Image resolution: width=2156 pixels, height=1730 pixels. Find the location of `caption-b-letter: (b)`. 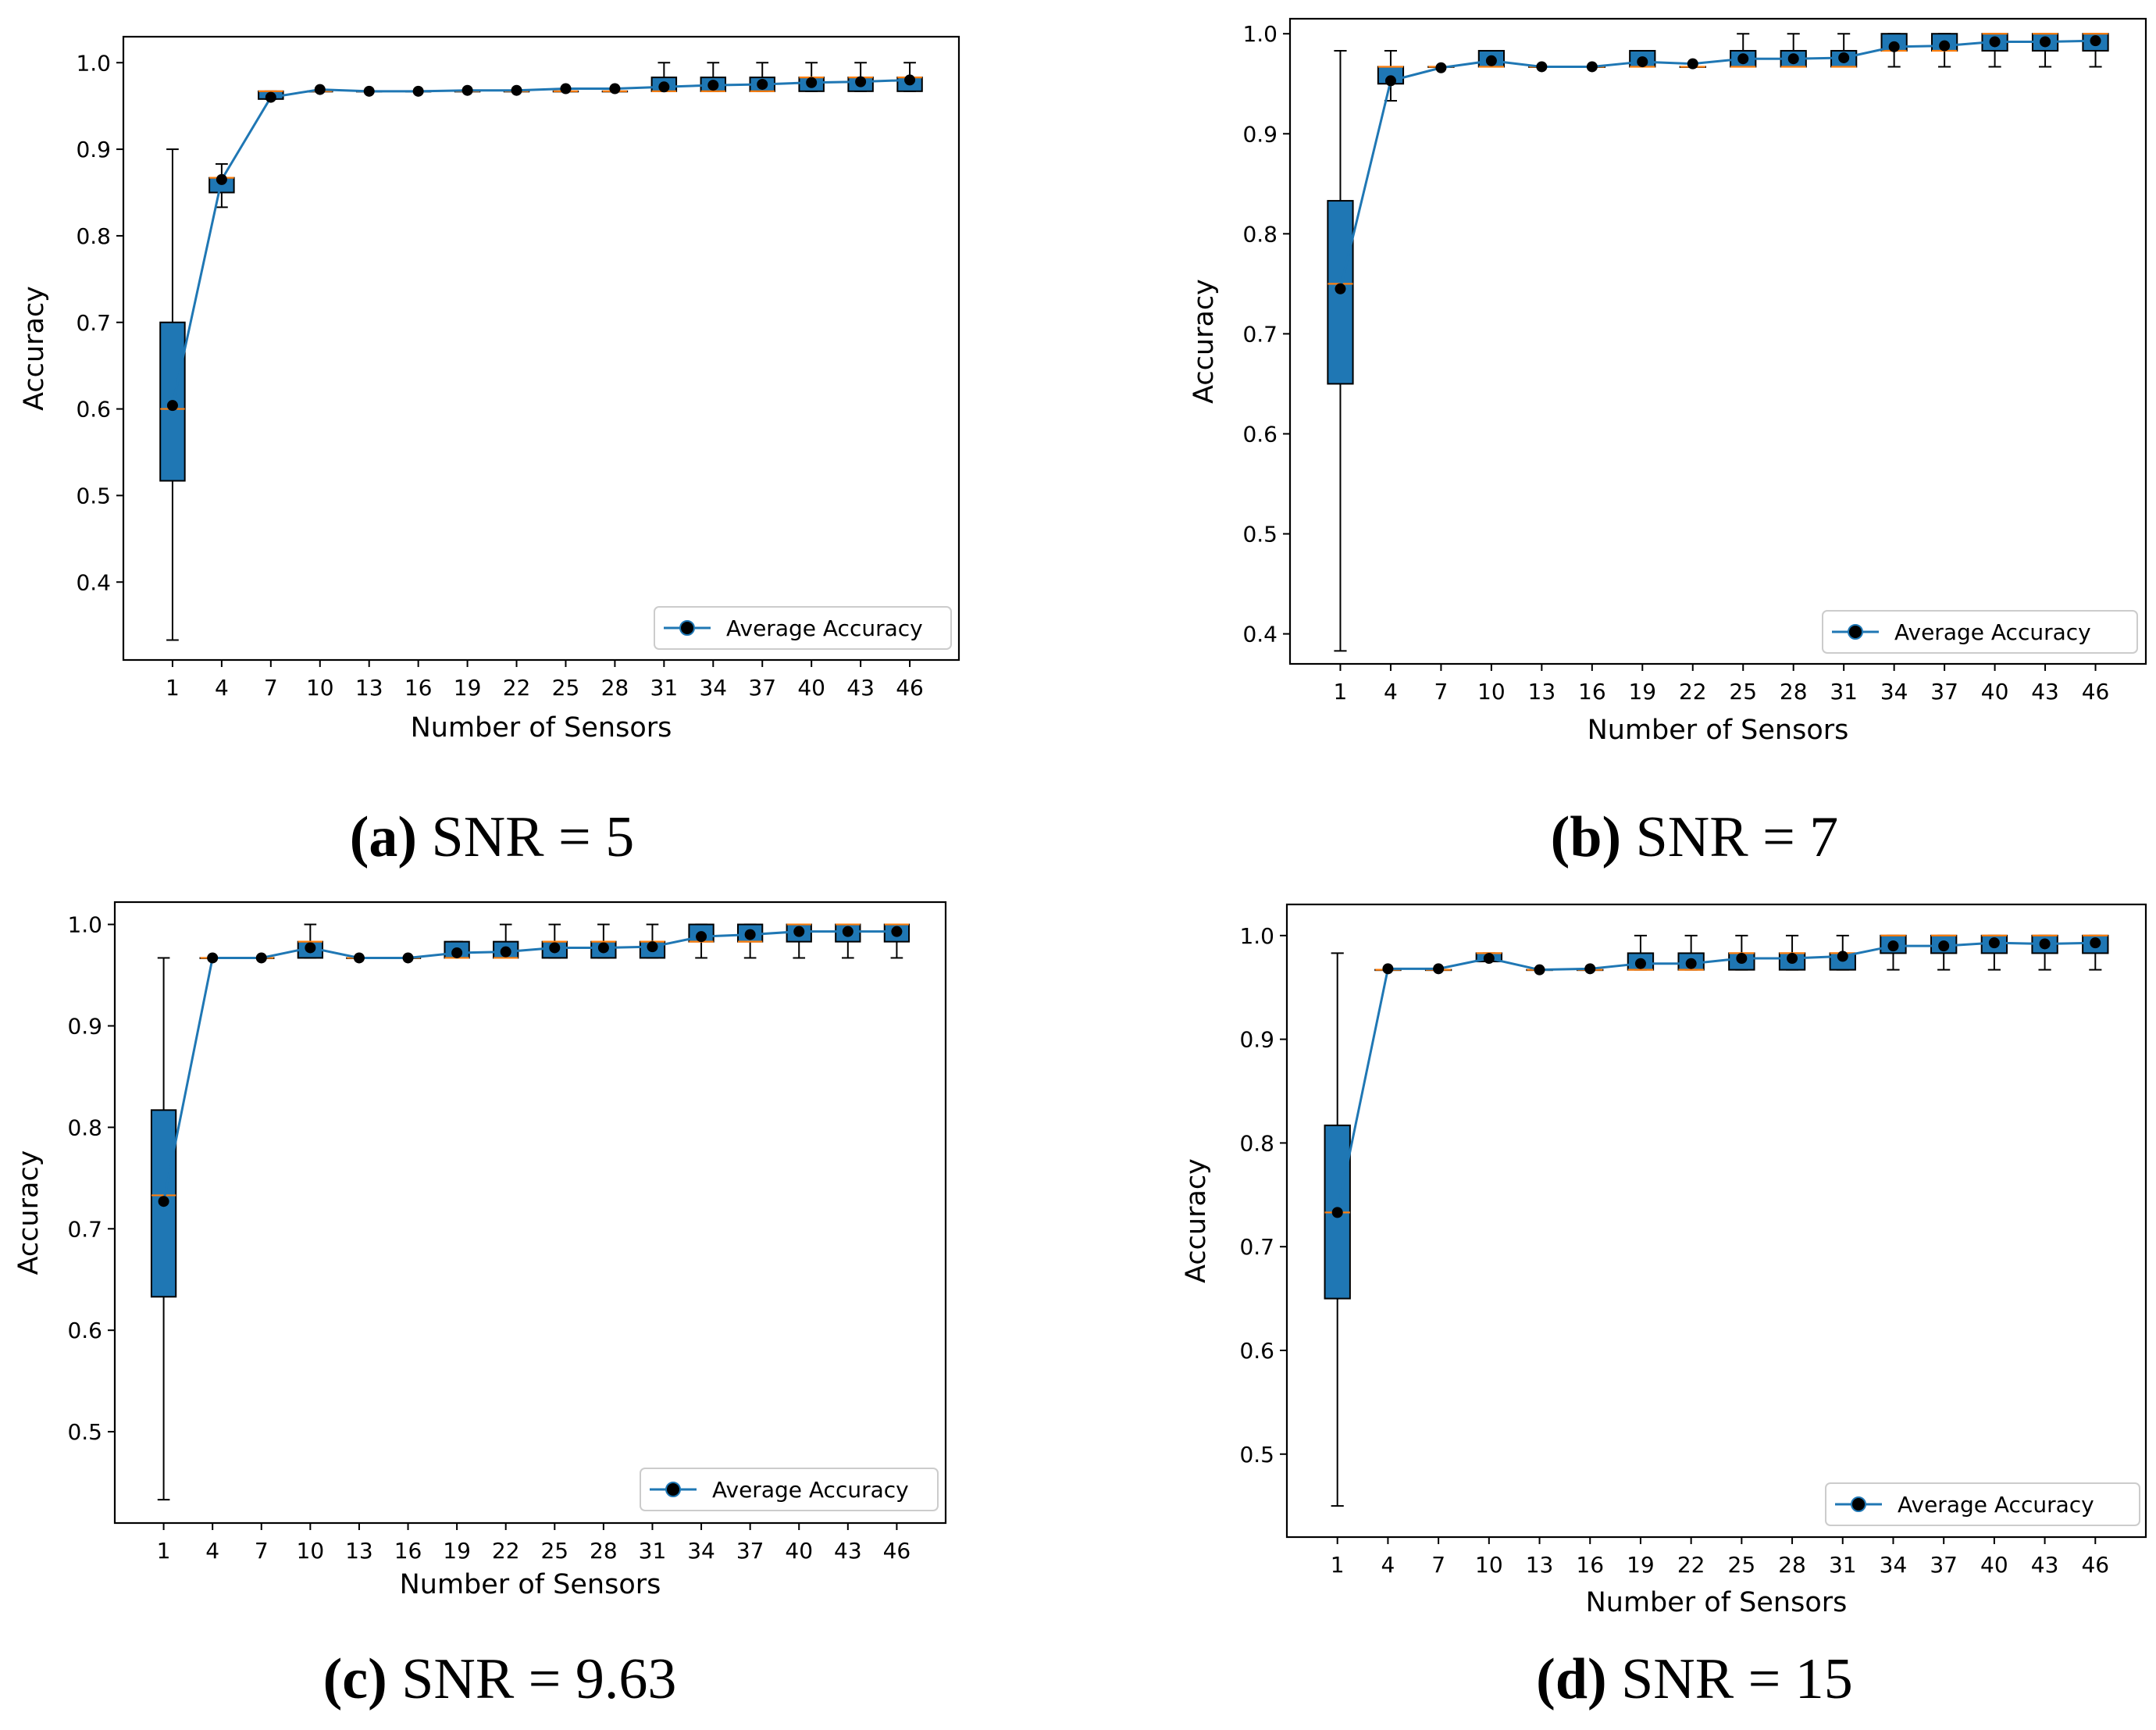

caption-b-letter: (b) is located at coordinates (1586, 837).